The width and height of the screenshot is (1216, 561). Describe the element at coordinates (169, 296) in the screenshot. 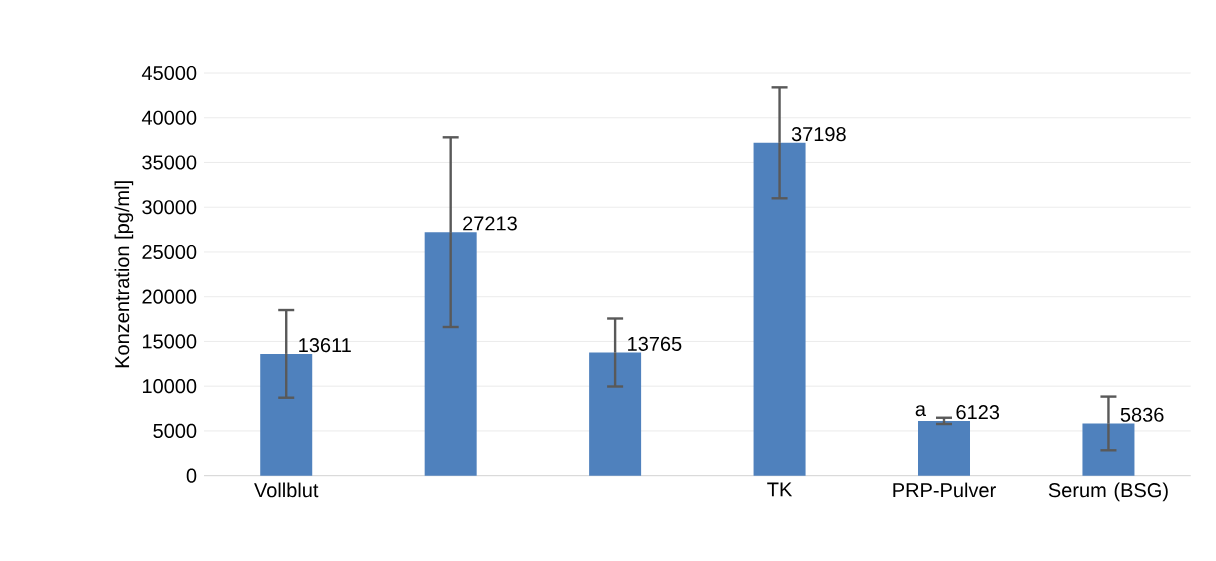

I see `y-tick-label: 20000` at that location.